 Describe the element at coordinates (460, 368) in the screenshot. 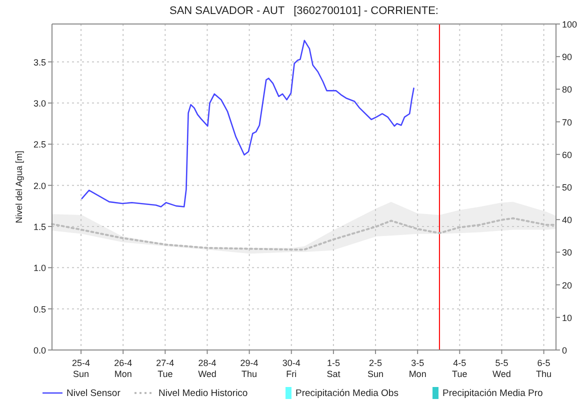

I see `x-tick-label: 4-5 Tue` at that location.